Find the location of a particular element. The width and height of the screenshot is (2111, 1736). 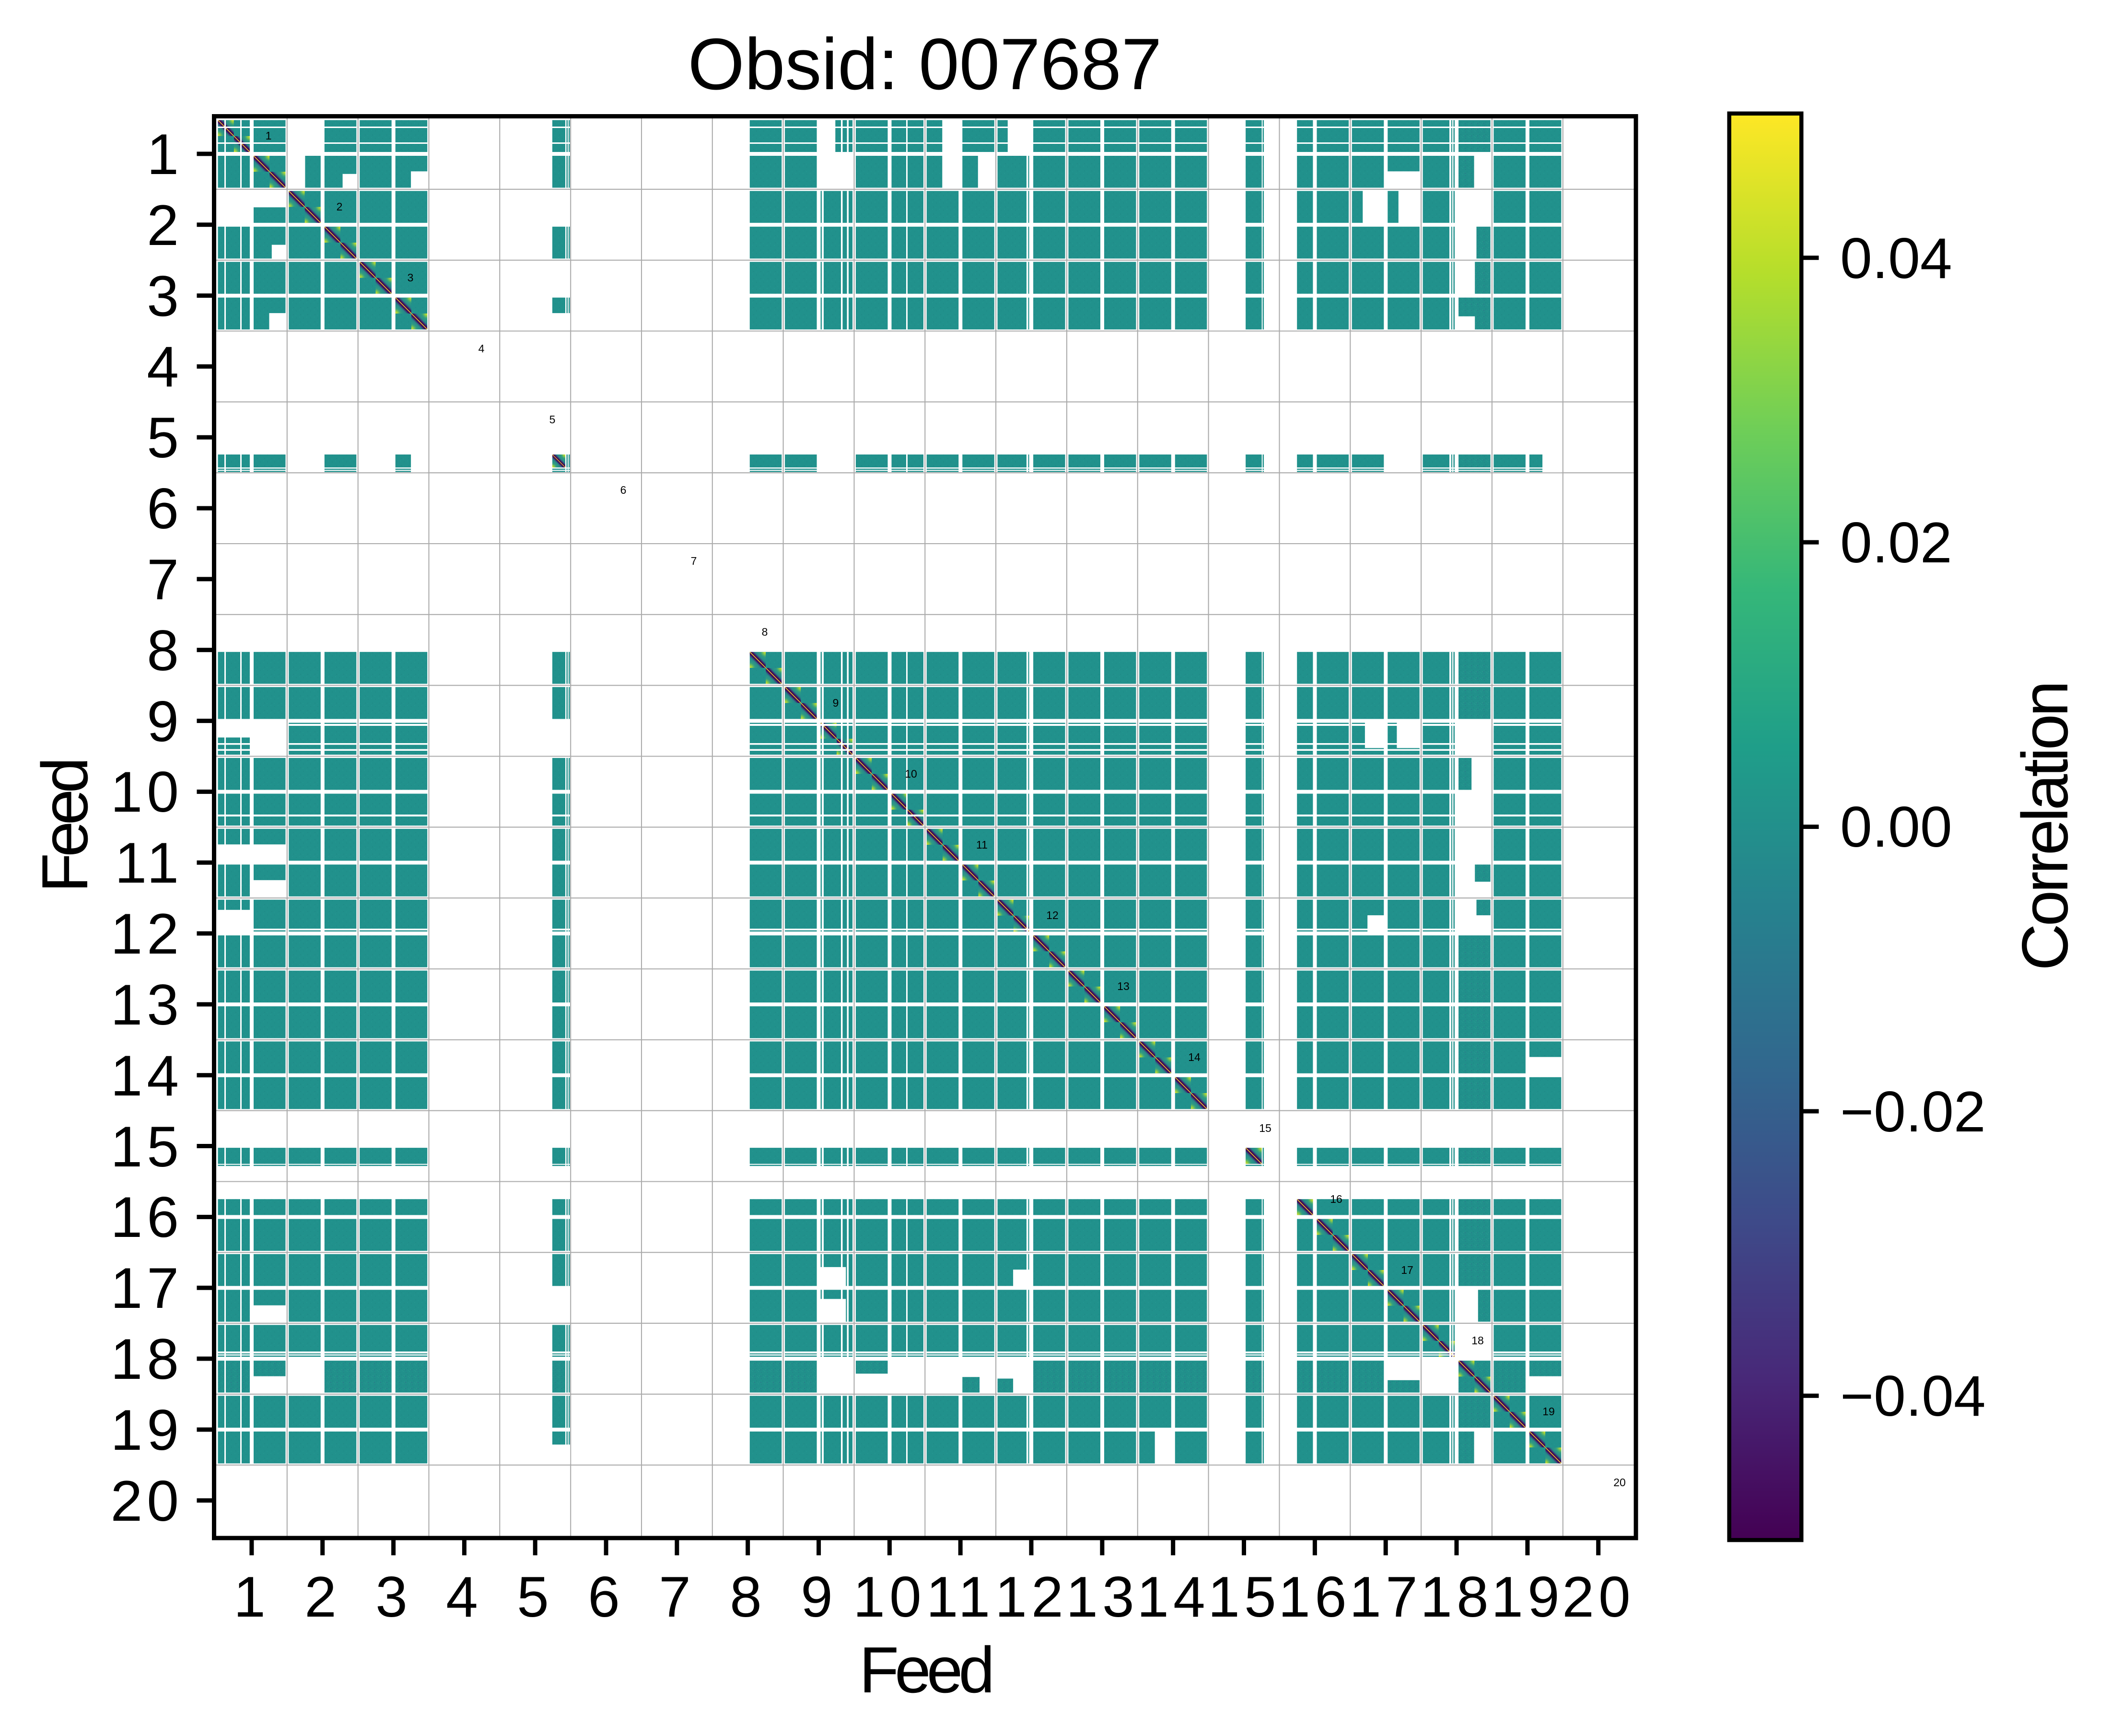

svg-text: 0.04 is located at coordinates (1896, 258).